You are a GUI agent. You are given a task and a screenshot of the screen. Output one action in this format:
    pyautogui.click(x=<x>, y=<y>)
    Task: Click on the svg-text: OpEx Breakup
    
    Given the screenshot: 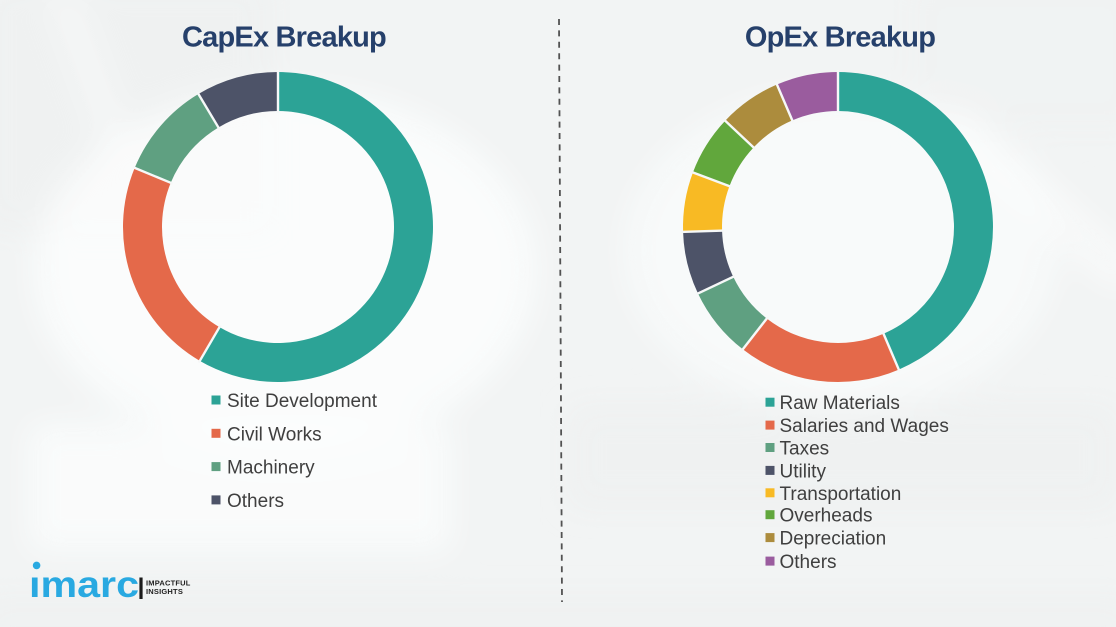 What is the action you would take?
    pyautogui.click(x=840, y=38)
    